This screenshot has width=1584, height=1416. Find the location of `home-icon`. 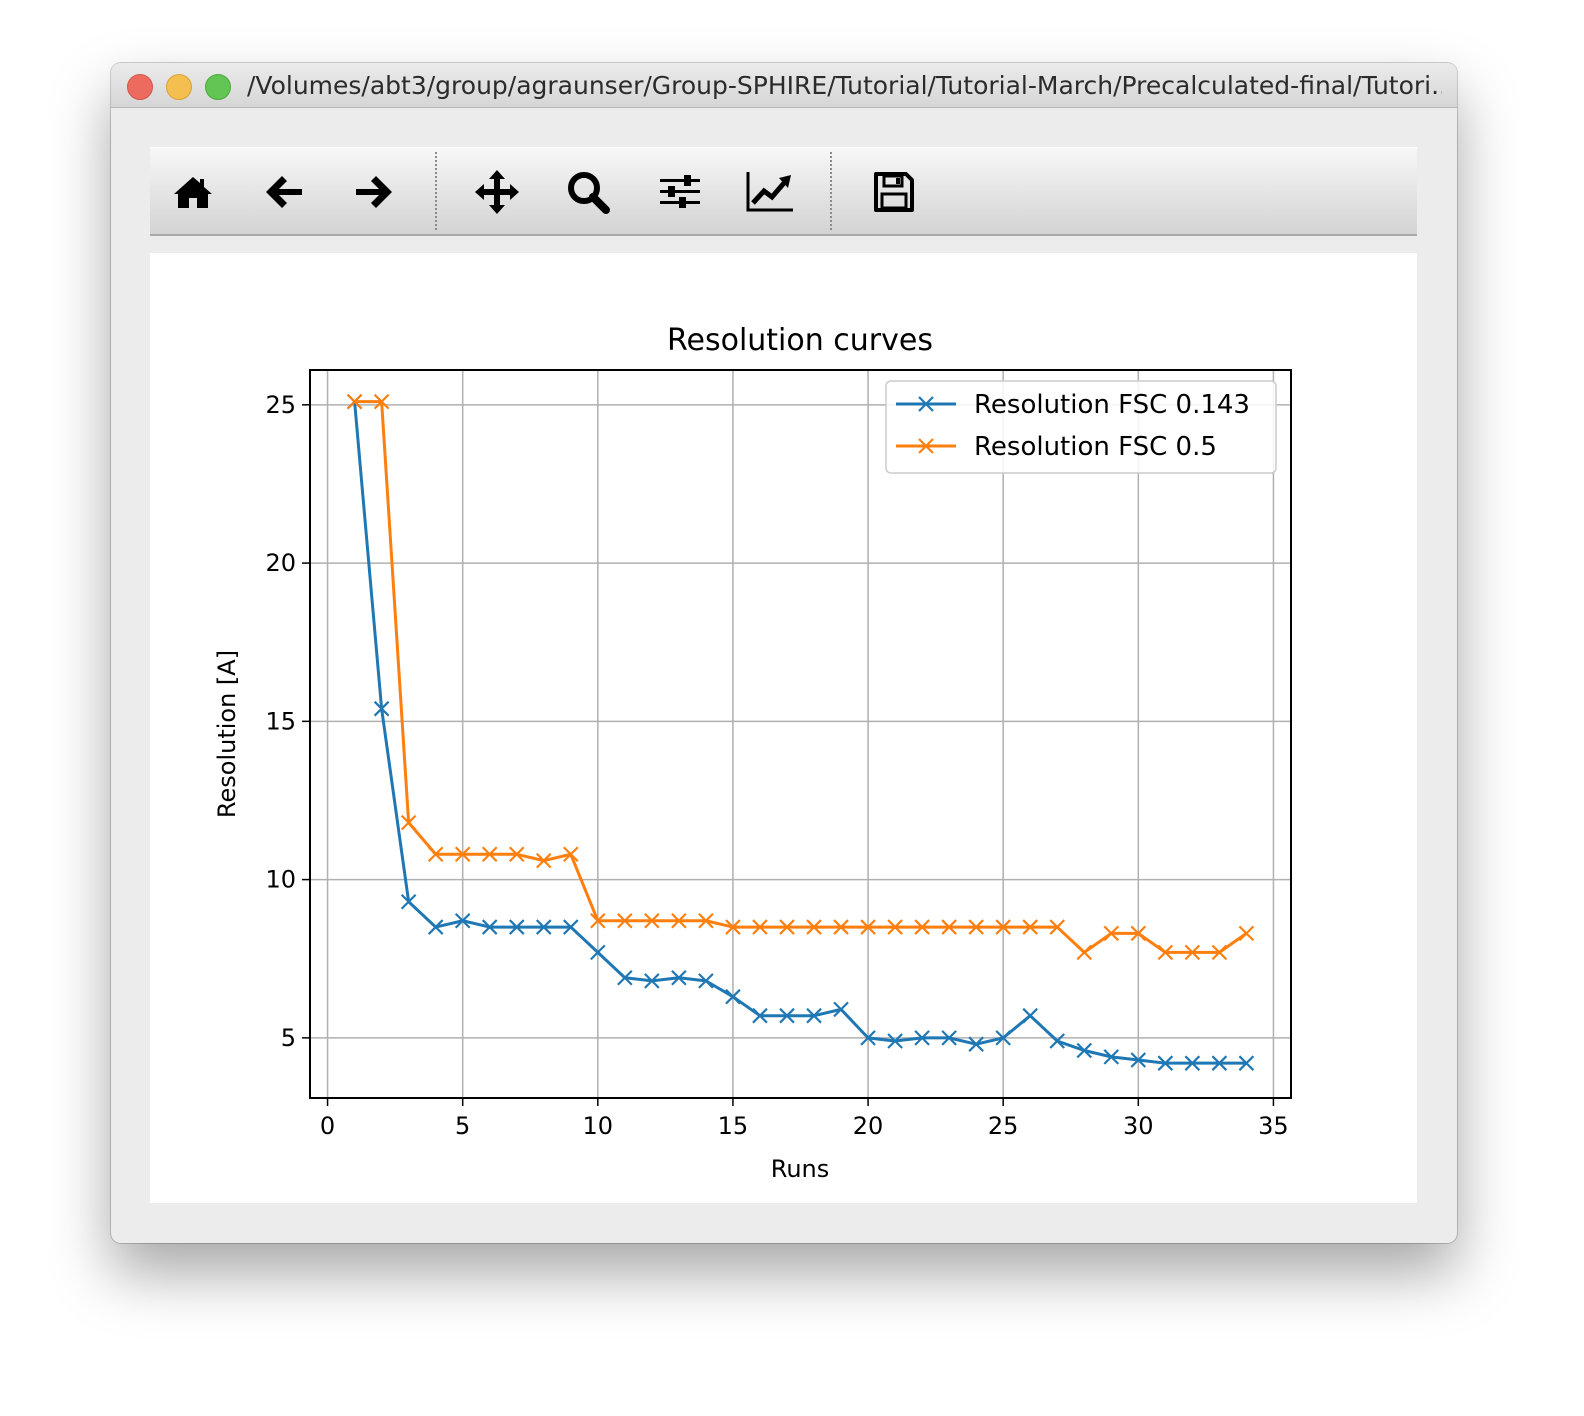

home-icon is located at coordinates (193, 192).